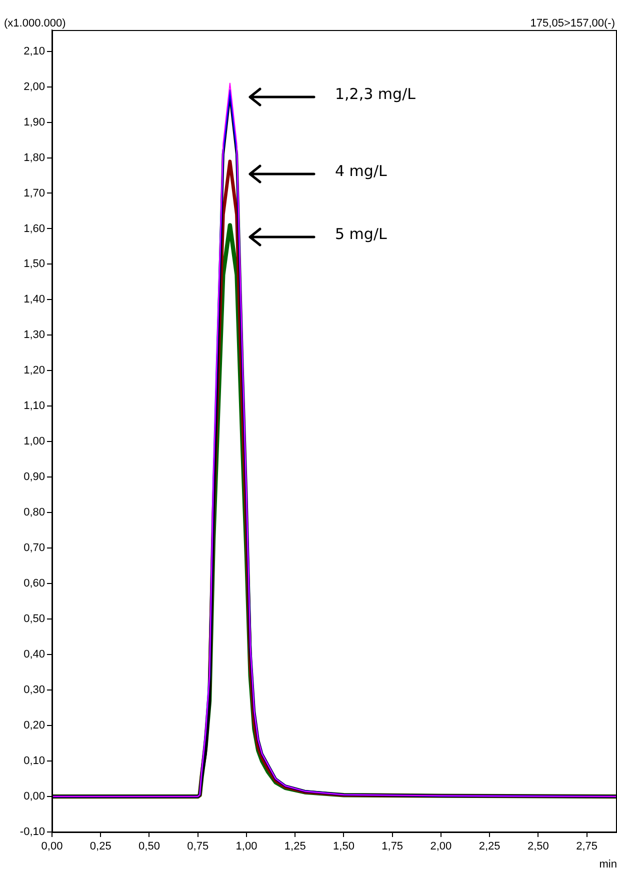  I want to click on x-tick-label: 2,50, so click(538, 846).